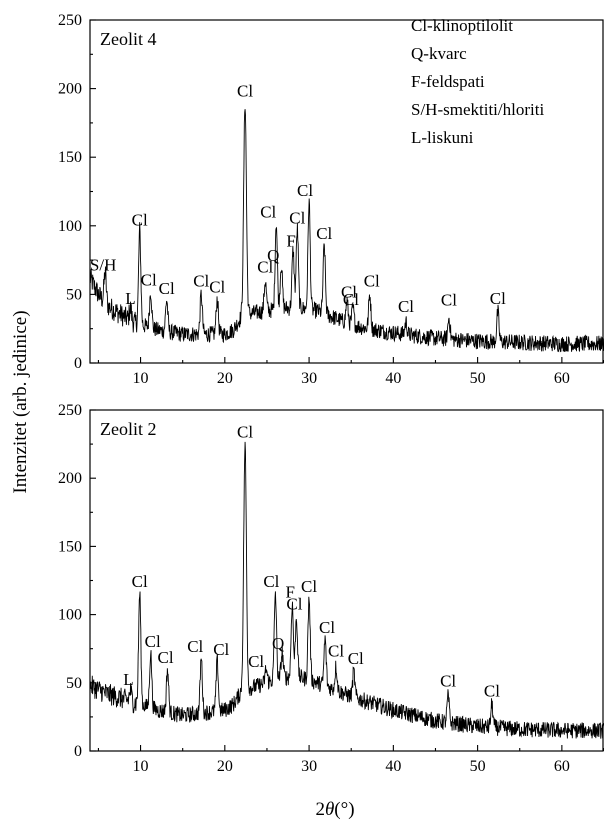  What do you see at coordinates (439, 53) in the screenshot?
I see `legend-entry: Q-kvarc` at bounding box center [439, 53].